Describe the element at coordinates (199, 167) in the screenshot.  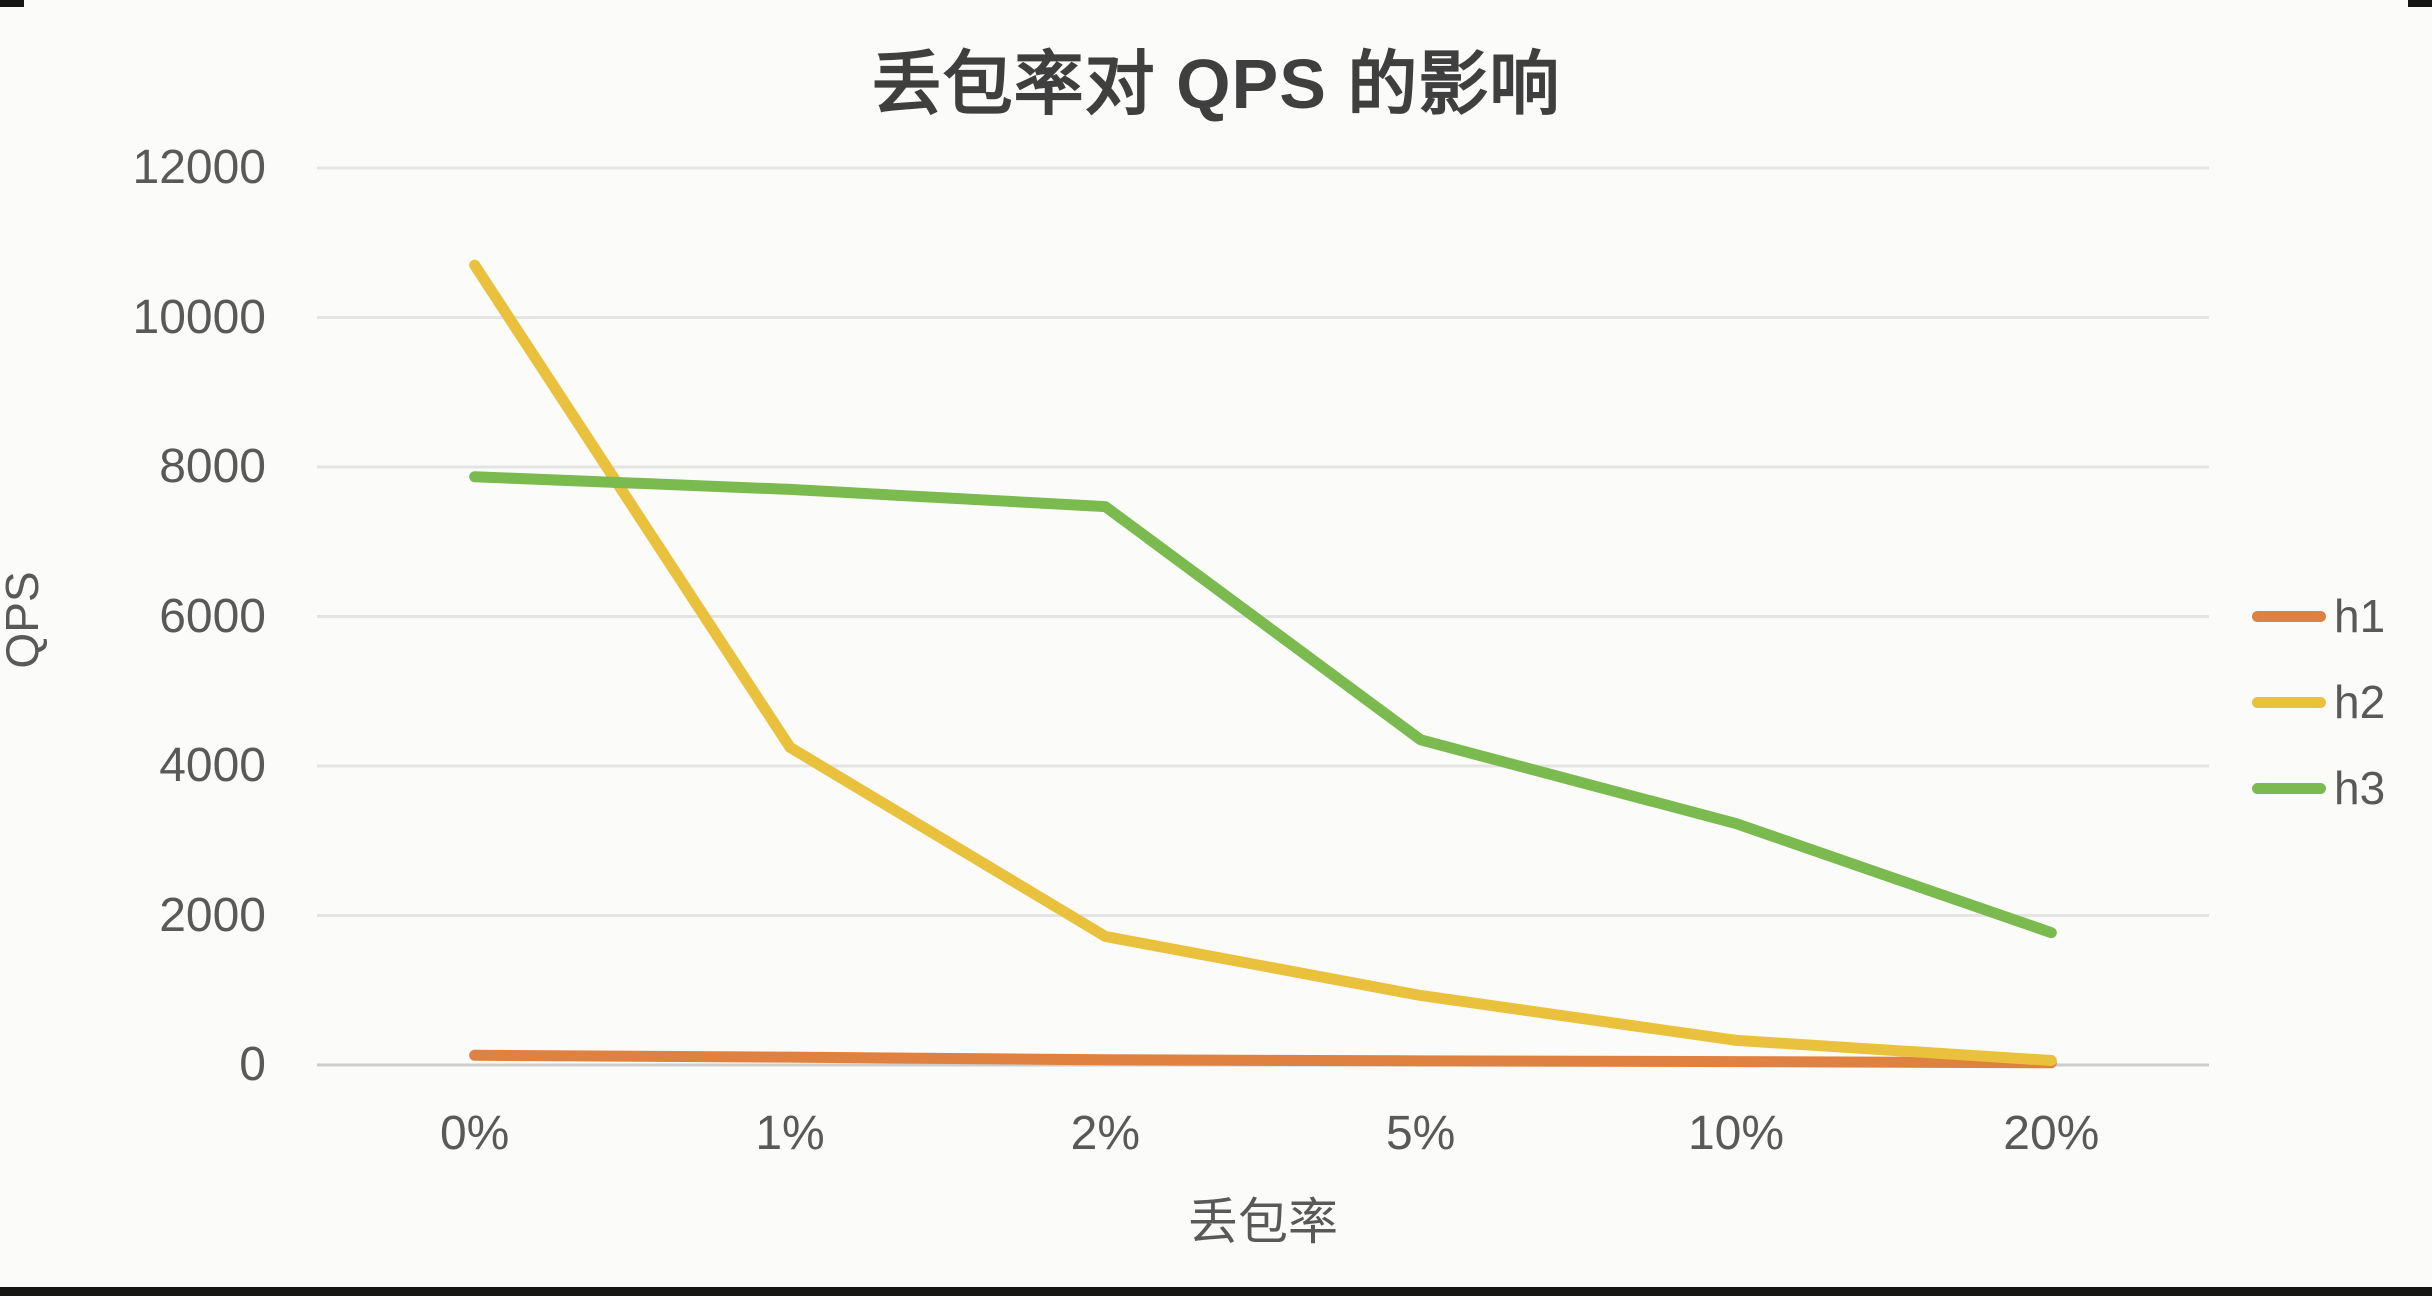
I see `y-tick-label-12000: 12000` at that location.